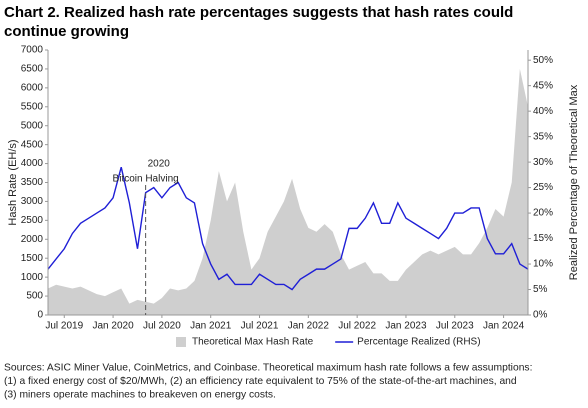 The height and width of the screenshot is (408, 588). What do you see at coordinates (309, 326) in the screenshot?
I see `x-tick-label: Jan 2022` at bounding box center [309, 326].